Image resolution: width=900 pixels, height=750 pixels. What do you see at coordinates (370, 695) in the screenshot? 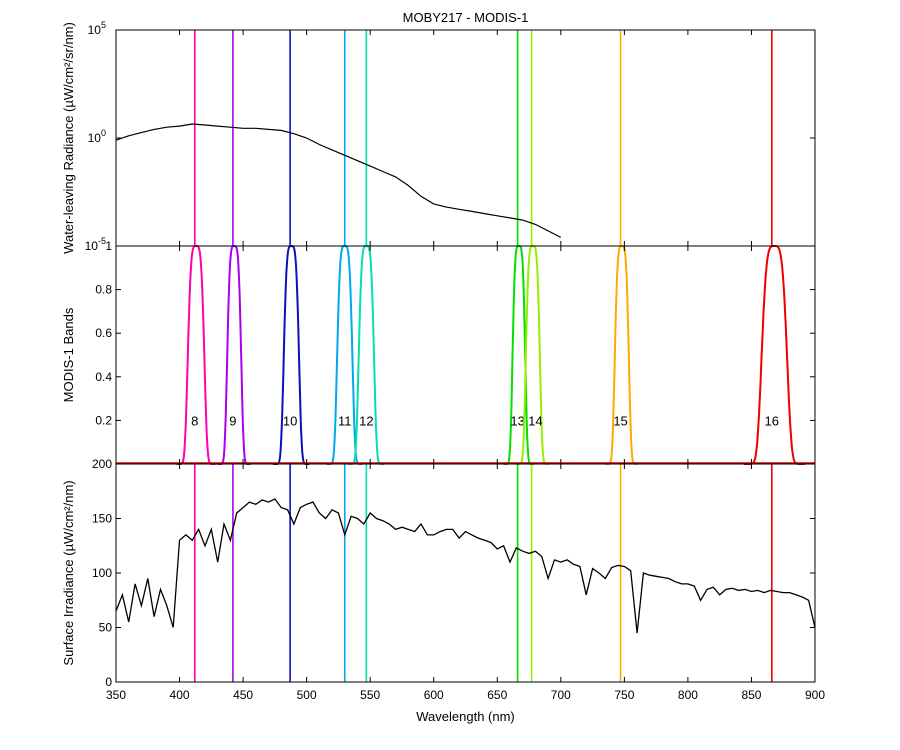
I see `xtick-label-4: 550` at bounding box center [370, 695].